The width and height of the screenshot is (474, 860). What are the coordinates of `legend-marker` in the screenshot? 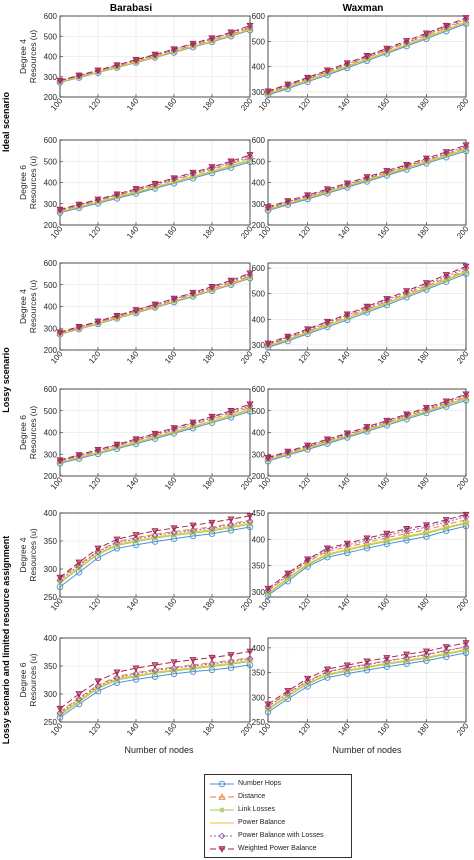 It's located at (222, 809).